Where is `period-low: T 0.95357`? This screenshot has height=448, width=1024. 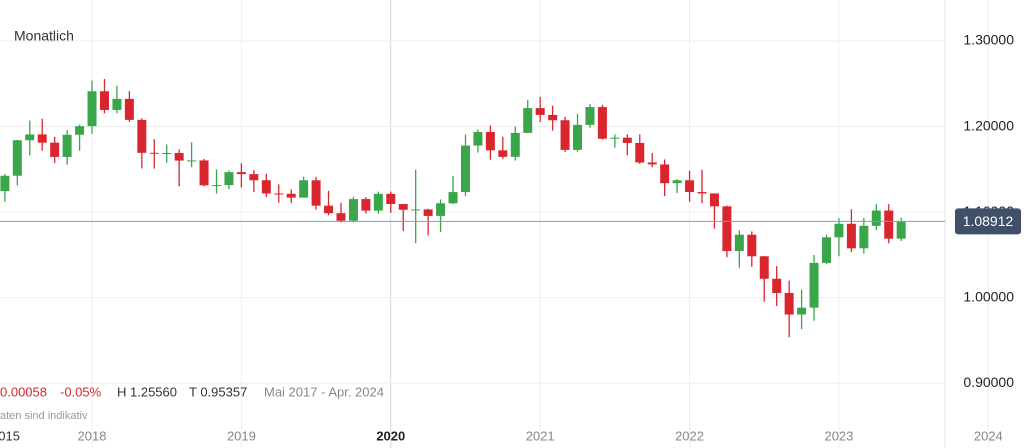 period-low: T 0.95357 is located at coordinates (218, 391).